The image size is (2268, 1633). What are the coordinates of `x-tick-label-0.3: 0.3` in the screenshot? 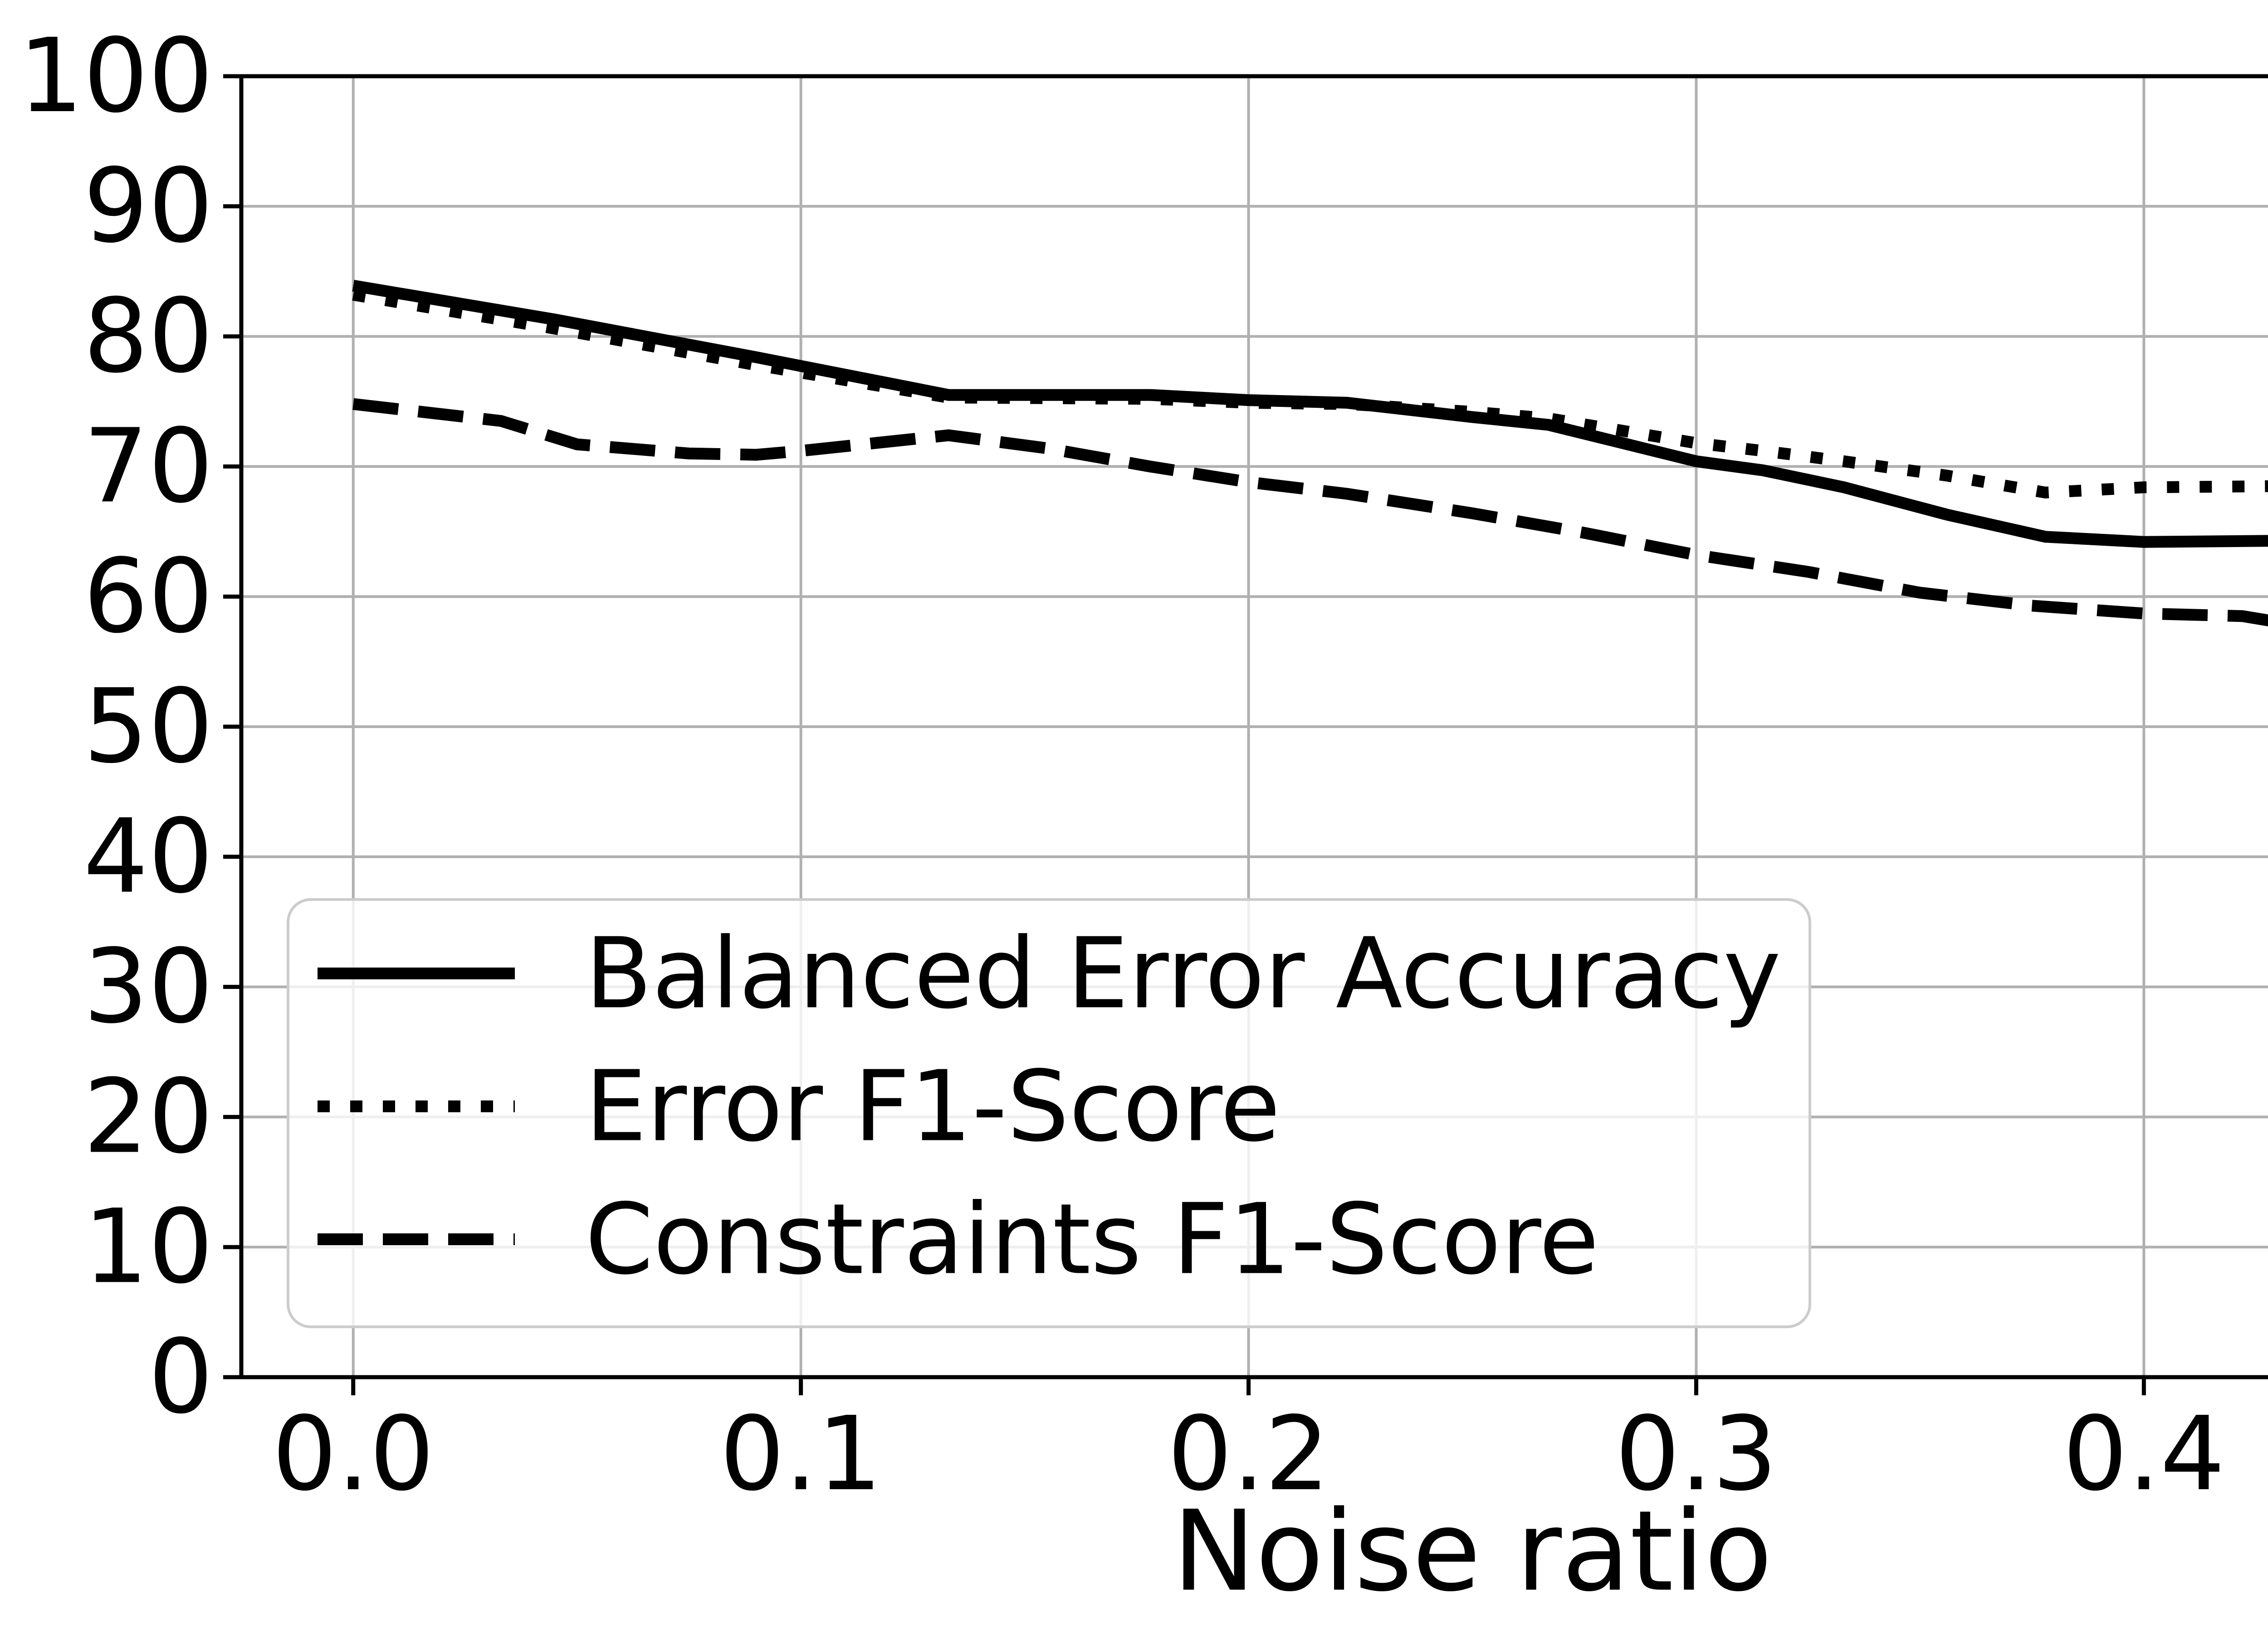 It's located at (1696, 1454).